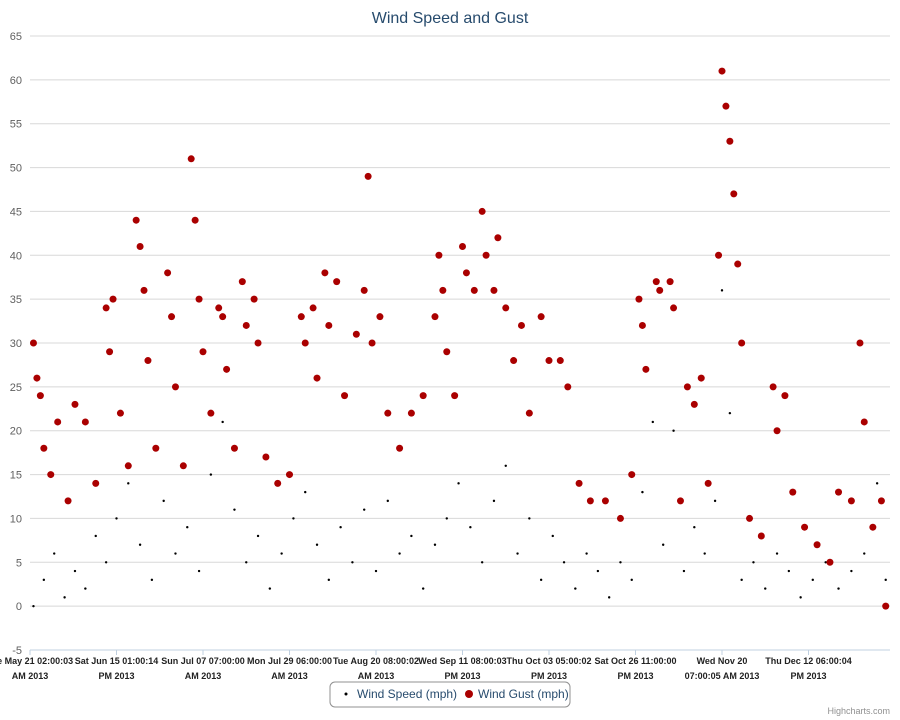  What do you see at coordinates (858, 711) in the screenshot?
I see `credits-link: Highcharts.com` at bounding box center [858, 711].